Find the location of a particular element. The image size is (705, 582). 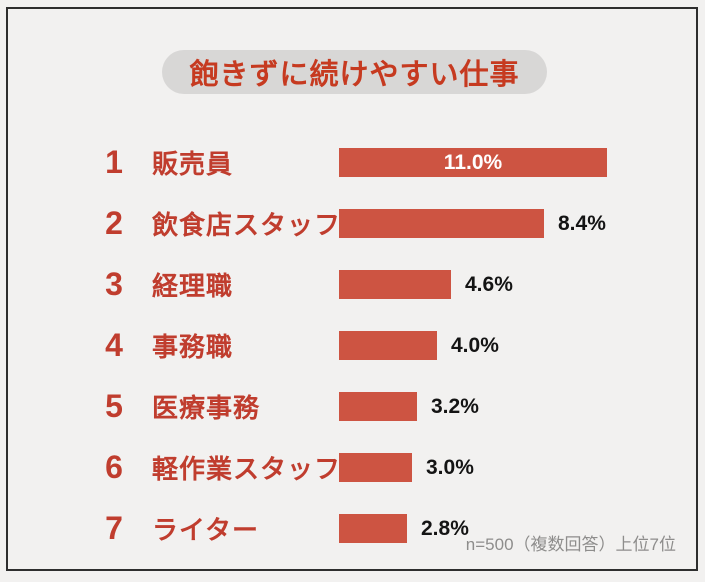

rank-number: 1 is located at coordinates (114, 162).